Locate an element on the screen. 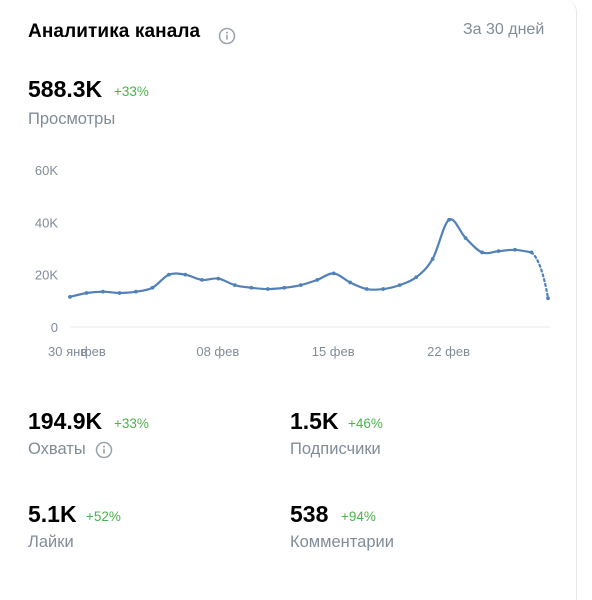 Image resolution: width=592 pixels, height=600 pixels. y-tick-label: 40K is located at coordinates (46, 222).